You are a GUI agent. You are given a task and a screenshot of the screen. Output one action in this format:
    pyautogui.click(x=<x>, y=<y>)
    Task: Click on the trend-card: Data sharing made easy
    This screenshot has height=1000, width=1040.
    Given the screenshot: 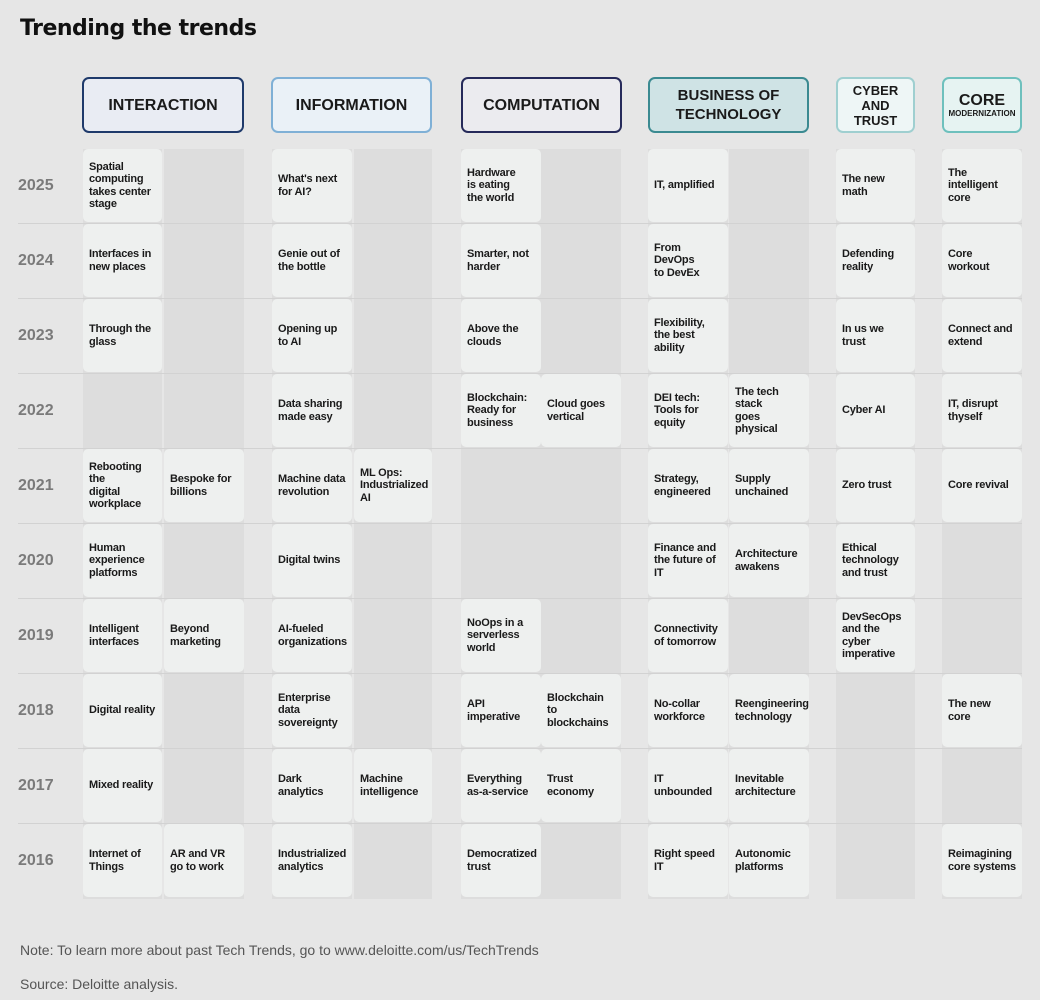 What is the action you would take?
    pyautogui.click(x=312, y=410)
    